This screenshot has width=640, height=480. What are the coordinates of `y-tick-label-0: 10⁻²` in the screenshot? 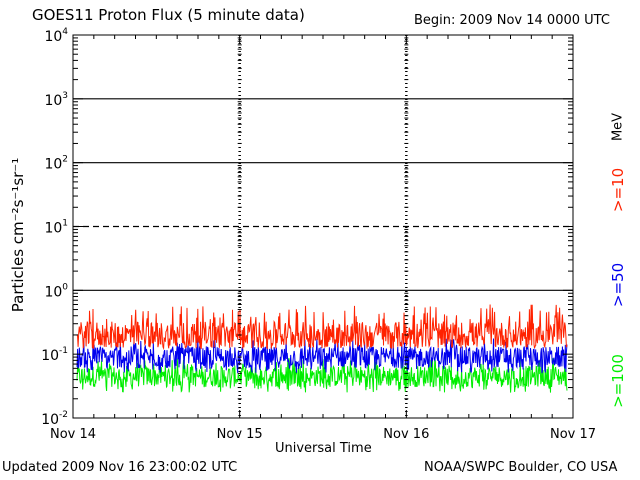 It's located at (54, 419).